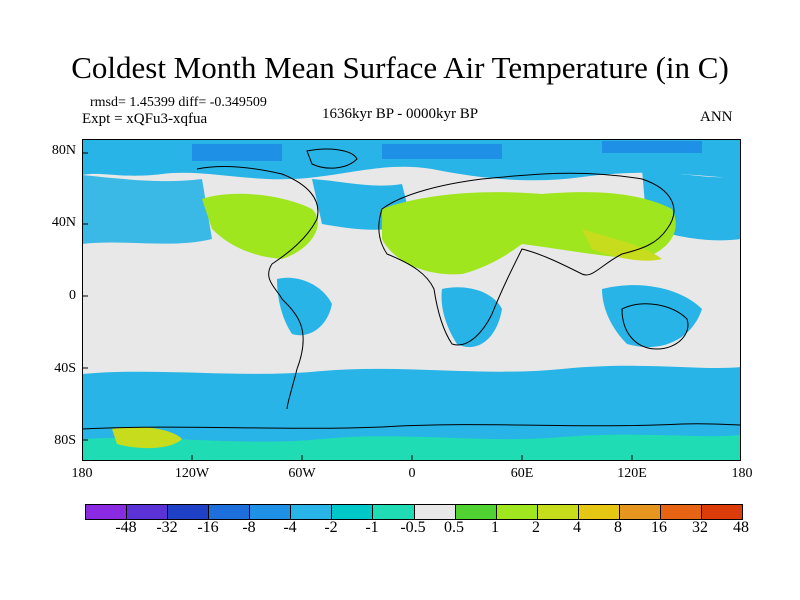 The width and height of the screenshot is (800, 600). I want to click on antarctic-warm-patch, so click(147, 438).